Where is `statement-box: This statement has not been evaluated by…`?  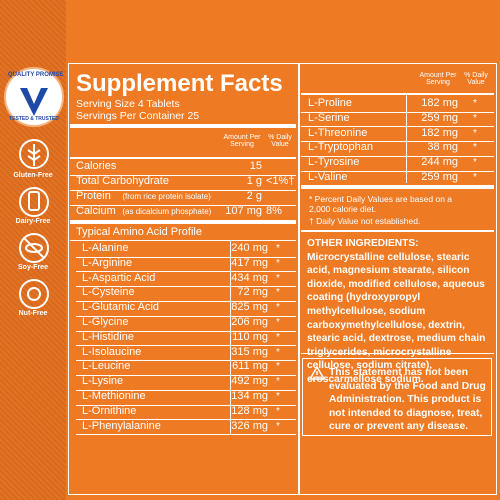 statement-box: This statement has not been evaluated by… is located at coordinates (397, 397).